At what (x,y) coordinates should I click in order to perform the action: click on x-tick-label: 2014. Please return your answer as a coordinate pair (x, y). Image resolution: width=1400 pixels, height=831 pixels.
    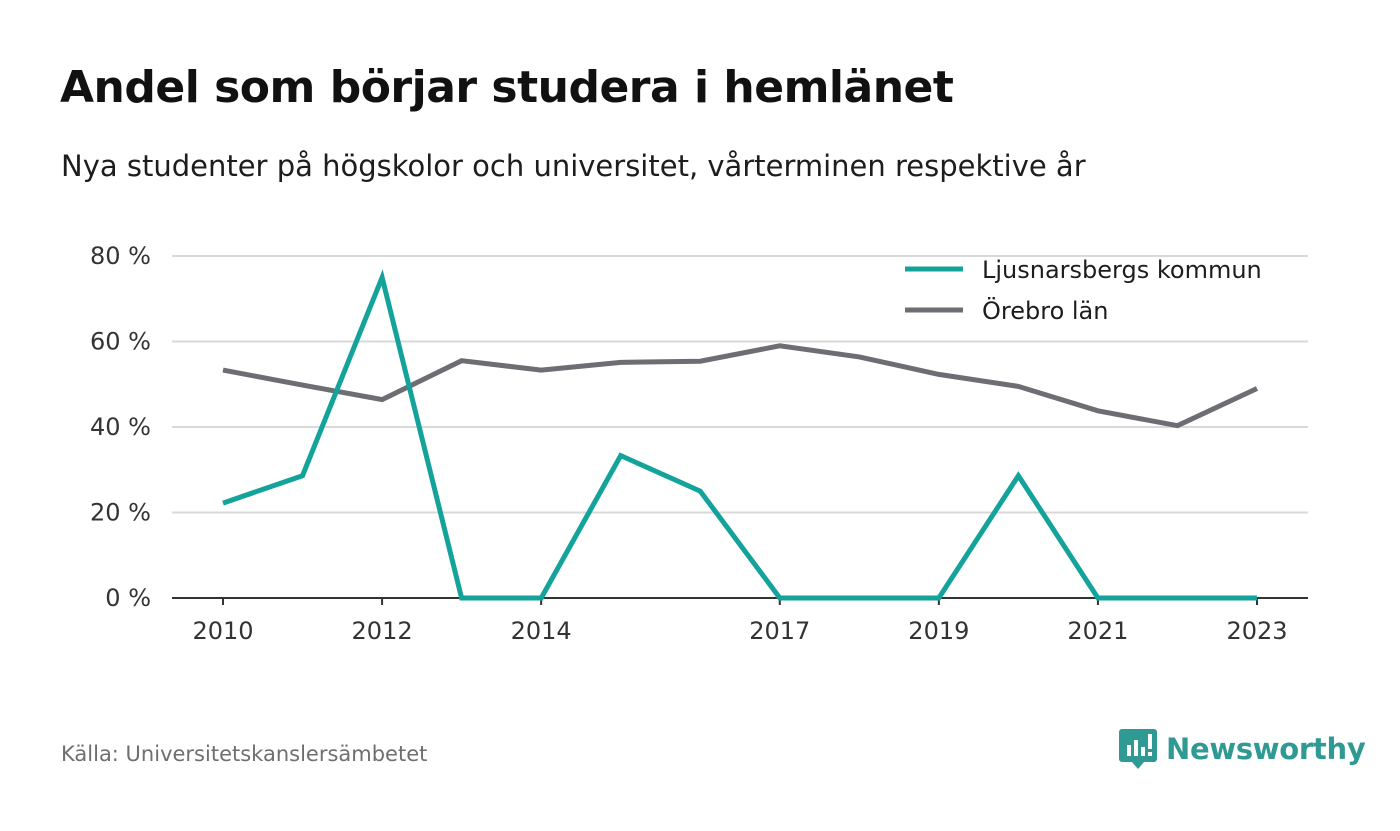
    Looking at the image, I should click on (541, 631).